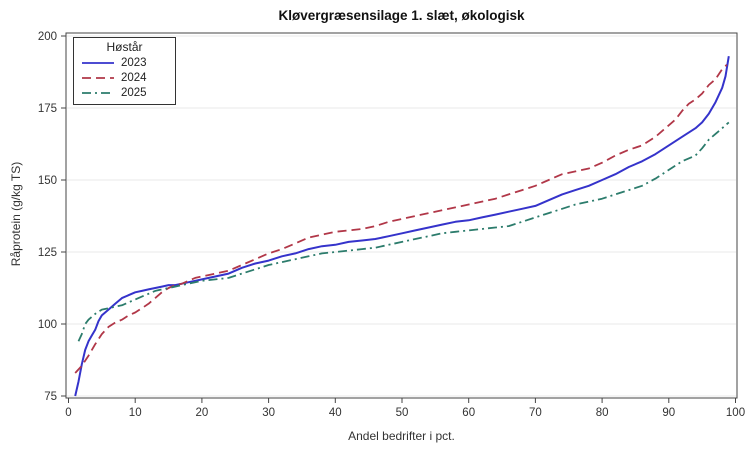  I want to click on x-tick-label: 60, so click(468, 413).